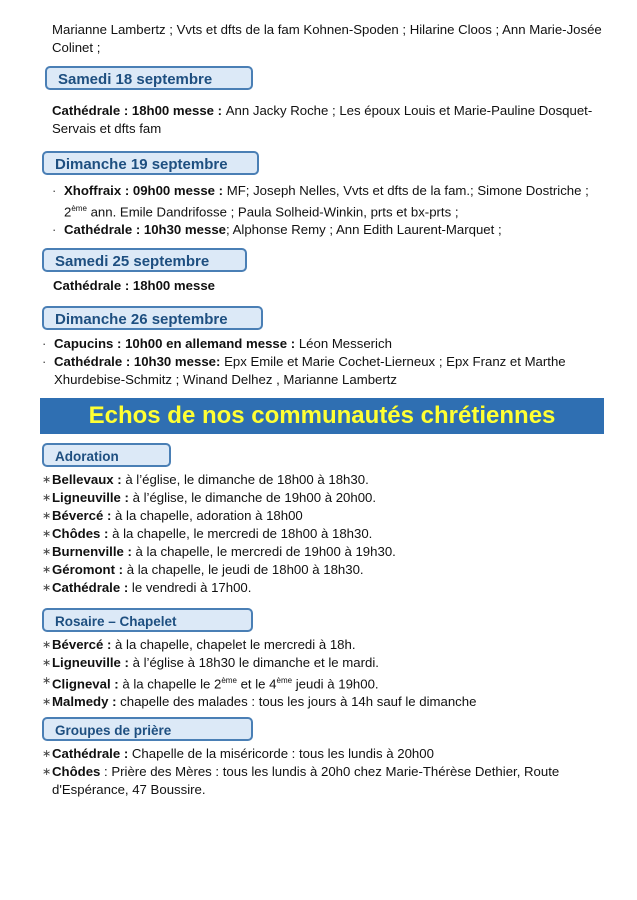 The width and height of the screenshot is (637, 900). Describe the element at coordinates (322, 416) in the screenshot. I see `banner-title: Echos de nos communautés chrétiennes` at that location.